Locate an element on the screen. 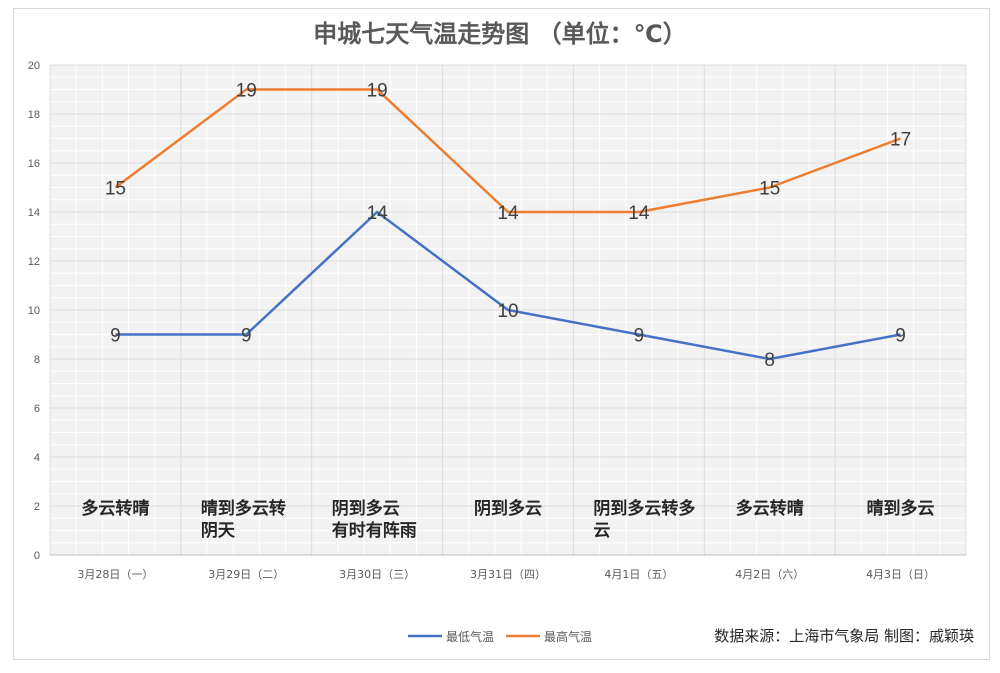 This screenshot has width=1000, height=673. y-tick-label: 16 is located at coordinates (34, 164).